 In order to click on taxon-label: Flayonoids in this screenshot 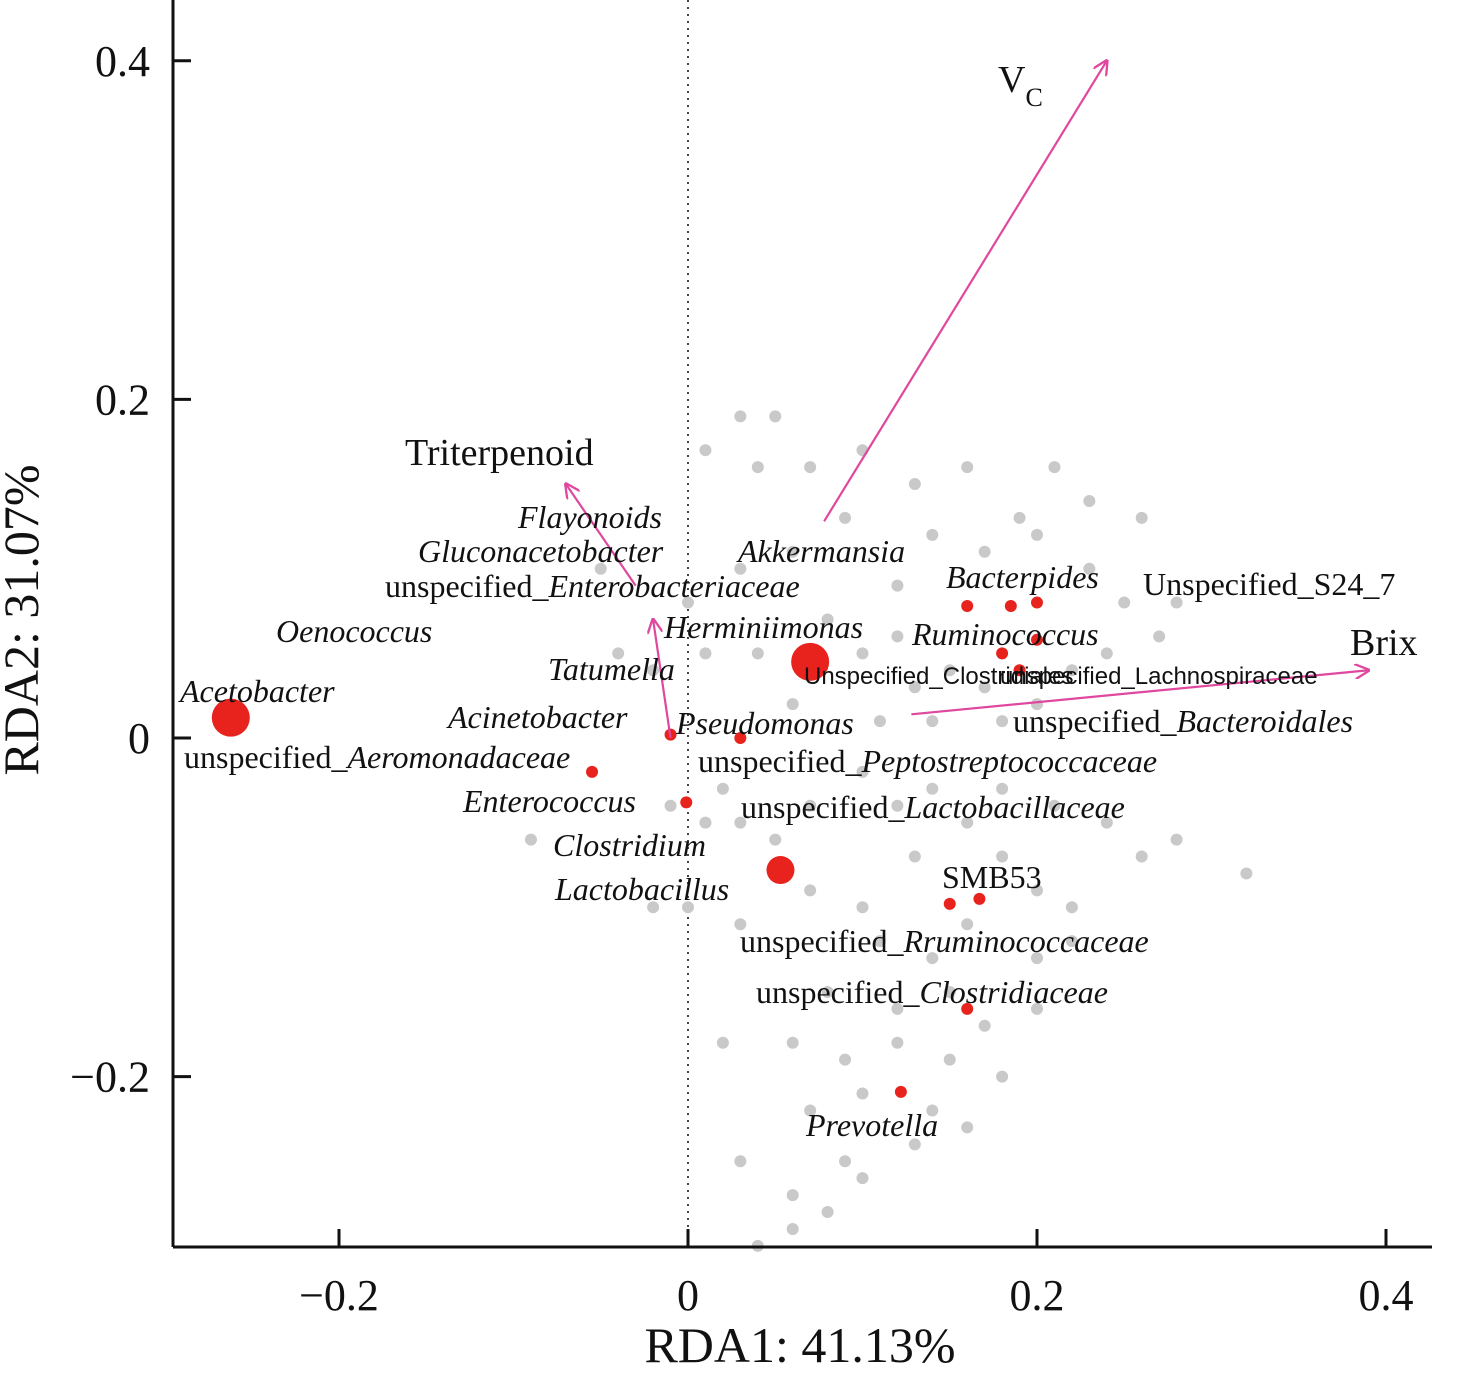, I will do `click(589, 517)`.